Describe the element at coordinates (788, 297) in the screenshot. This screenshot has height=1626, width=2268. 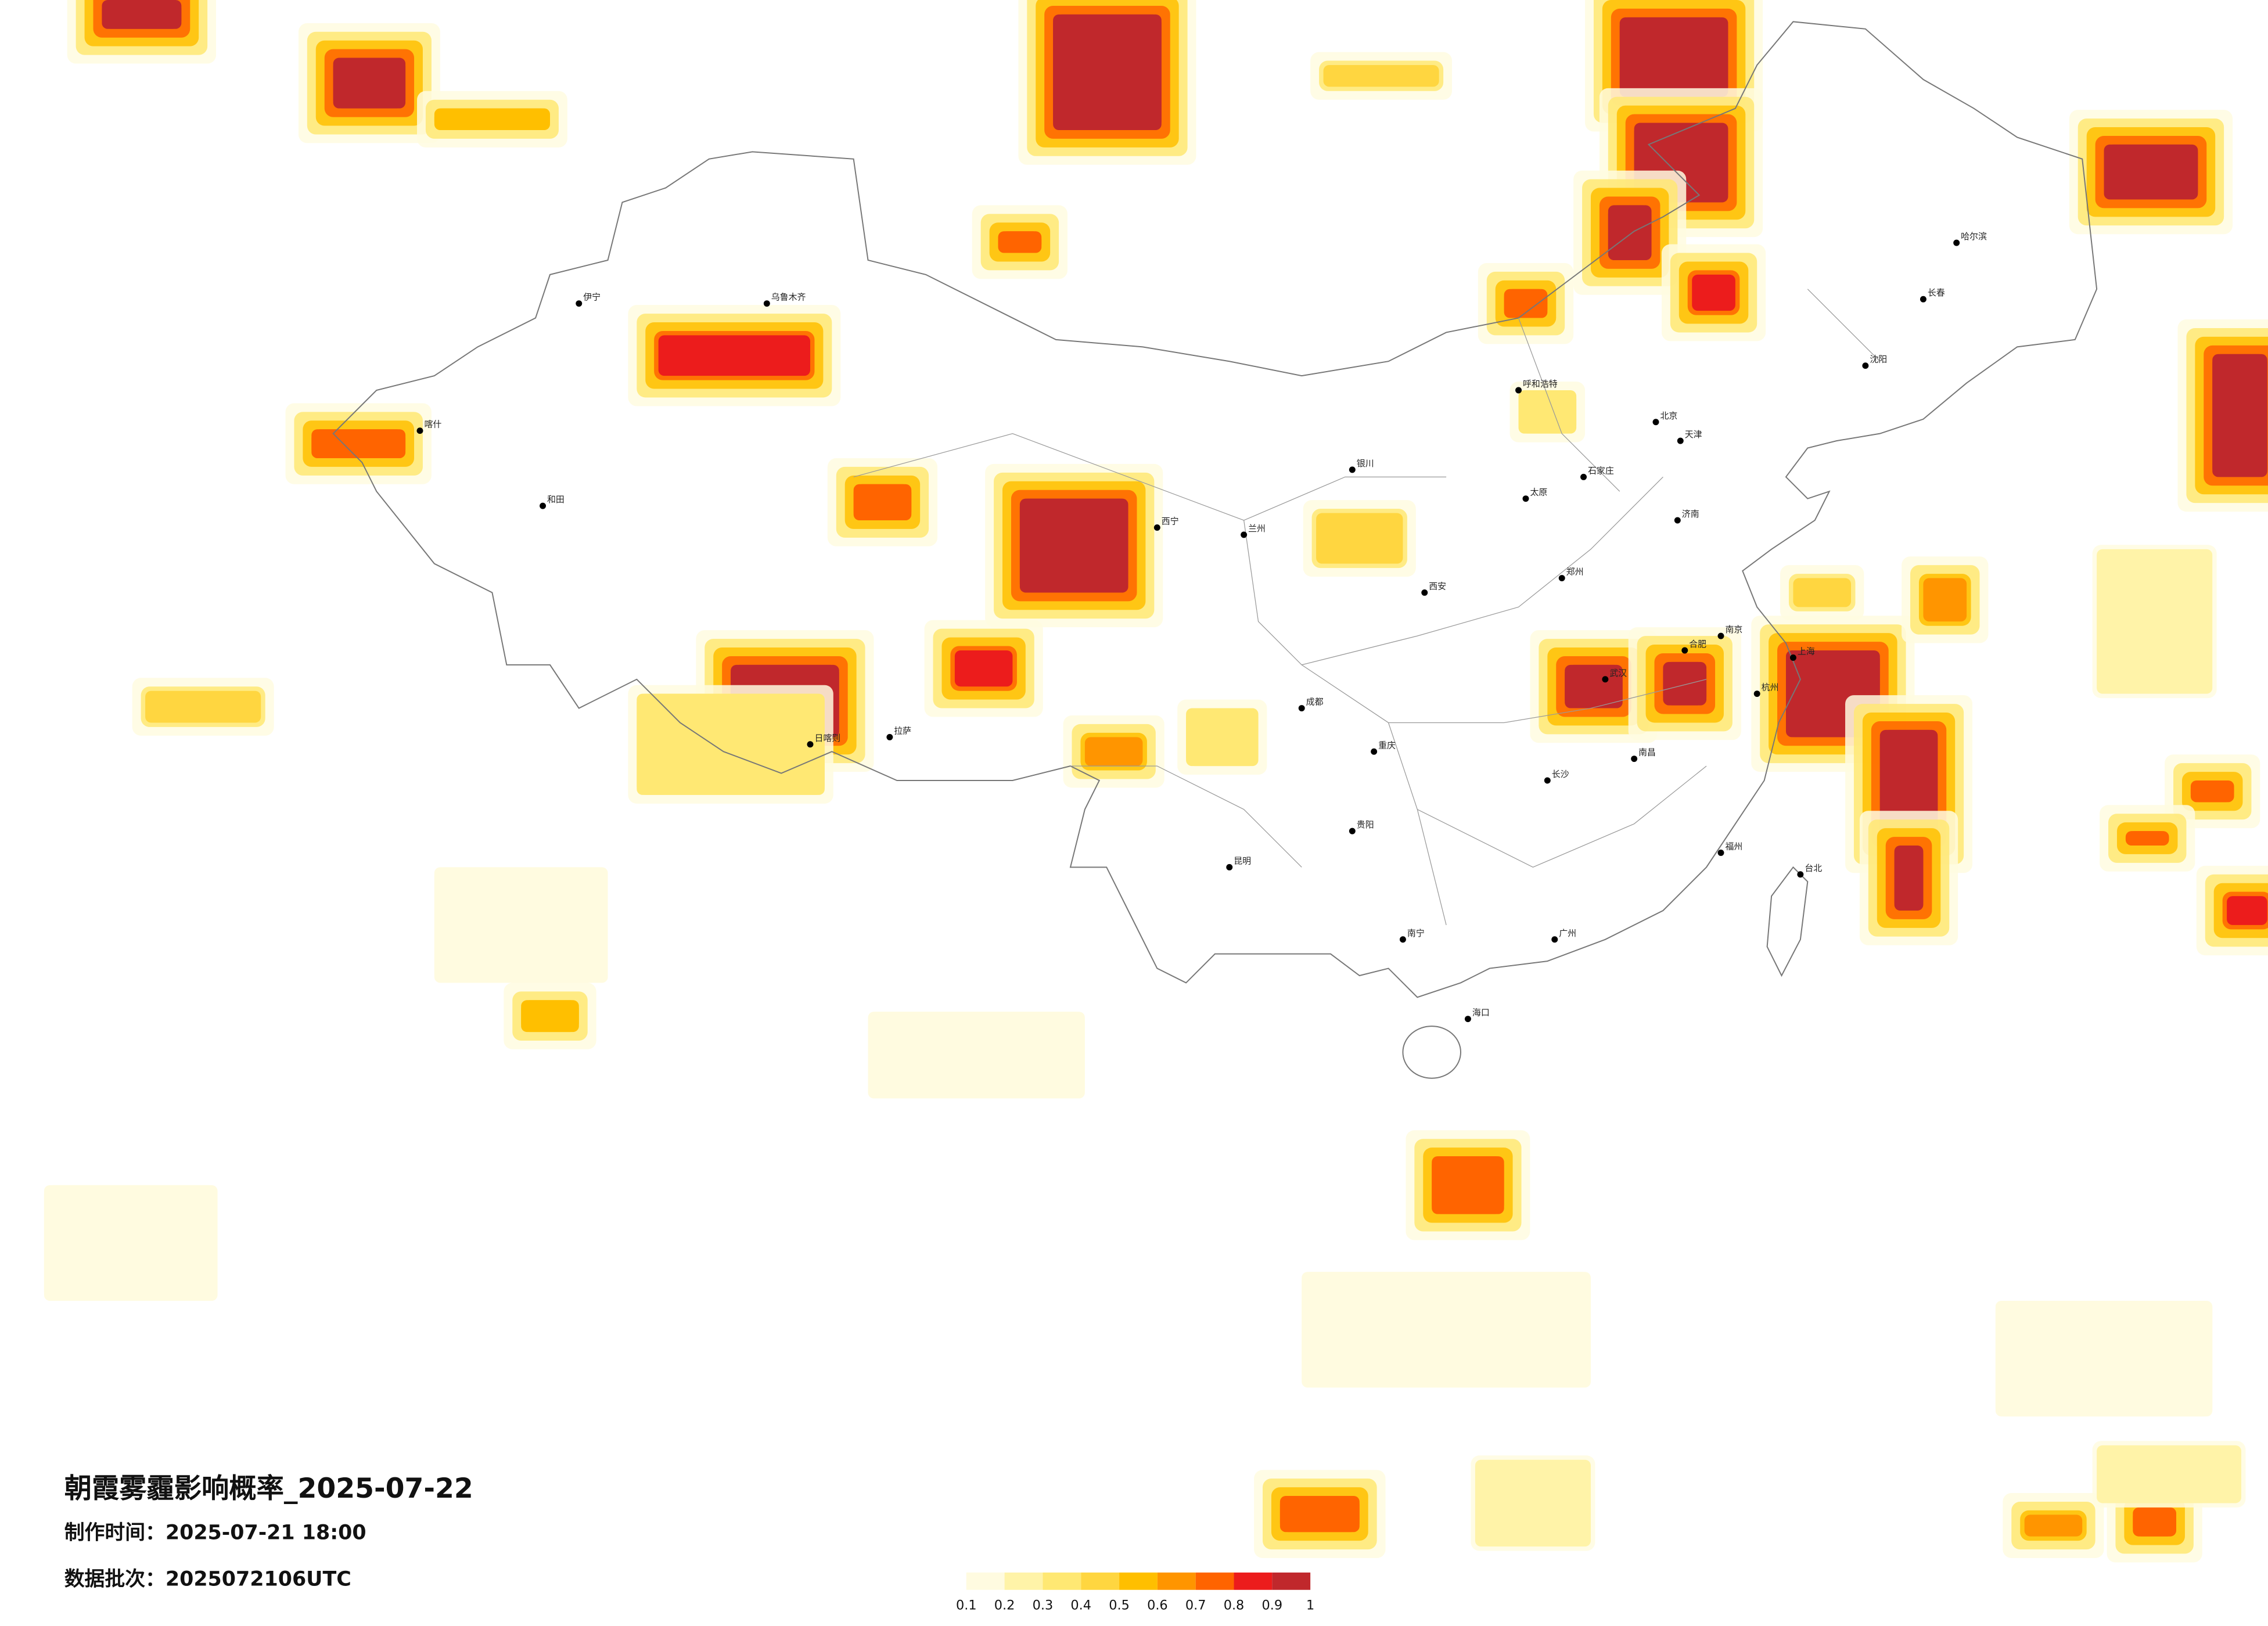
I see `city-label: 乌鲁木齐` at that location.